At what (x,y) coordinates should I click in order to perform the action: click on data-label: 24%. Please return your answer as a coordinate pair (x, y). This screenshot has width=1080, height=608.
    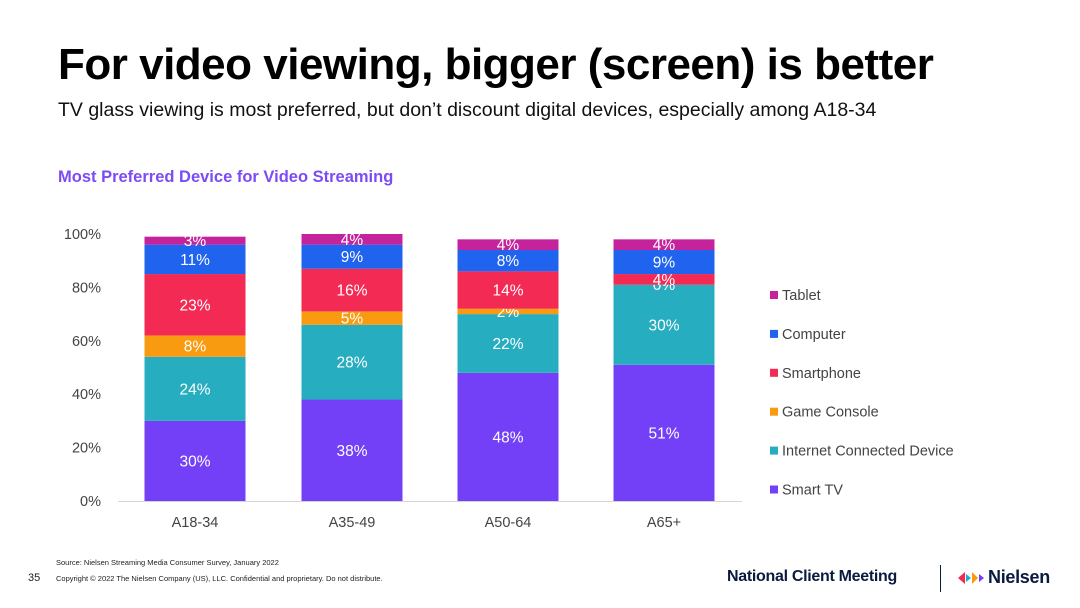
    Looking at the image, I should click on (194, 389).